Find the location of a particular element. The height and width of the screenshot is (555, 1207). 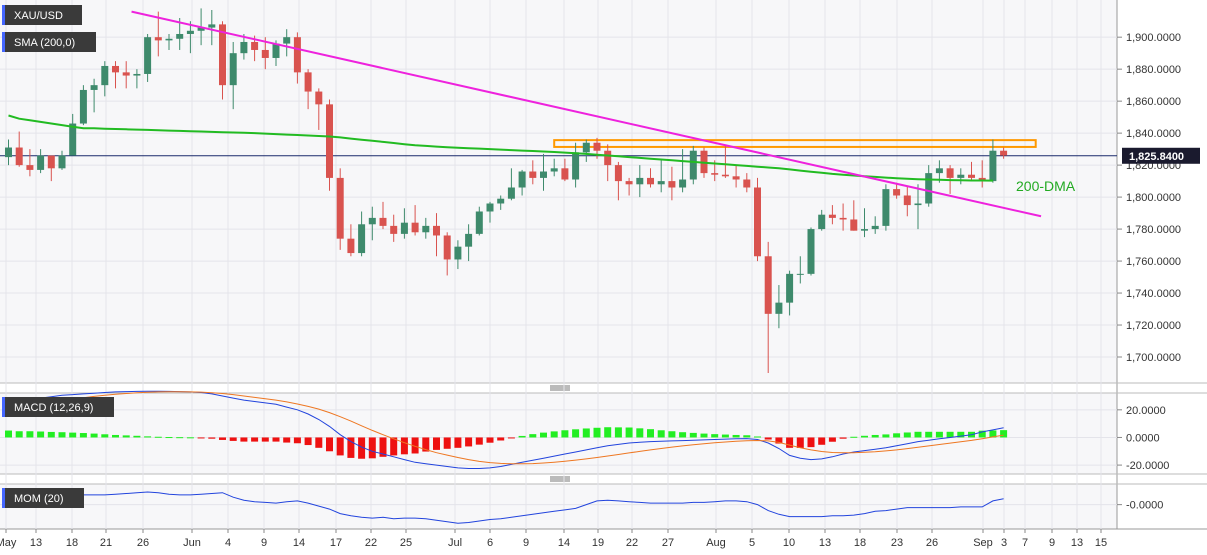

x-tick-label: 22 is located at coordinates (371, 543).